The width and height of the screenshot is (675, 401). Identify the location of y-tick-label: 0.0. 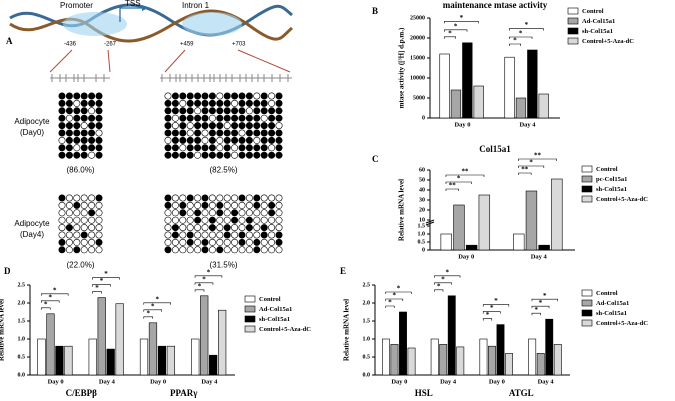
(22, 375).